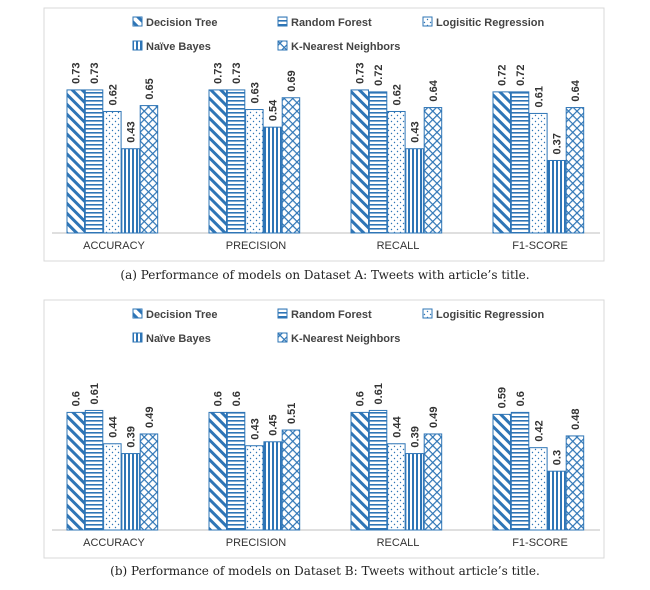  What do you see at coordinates (95, 393) in the screenshot?
I see `data-label-random-forest-accuracy: 0.61` at bounding box center [95, 393].